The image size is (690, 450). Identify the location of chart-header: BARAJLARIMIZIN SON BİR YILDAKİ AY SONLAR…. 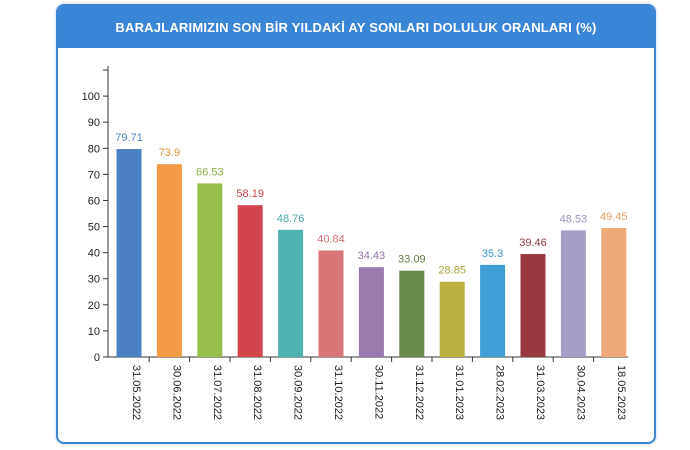
(356, 27).